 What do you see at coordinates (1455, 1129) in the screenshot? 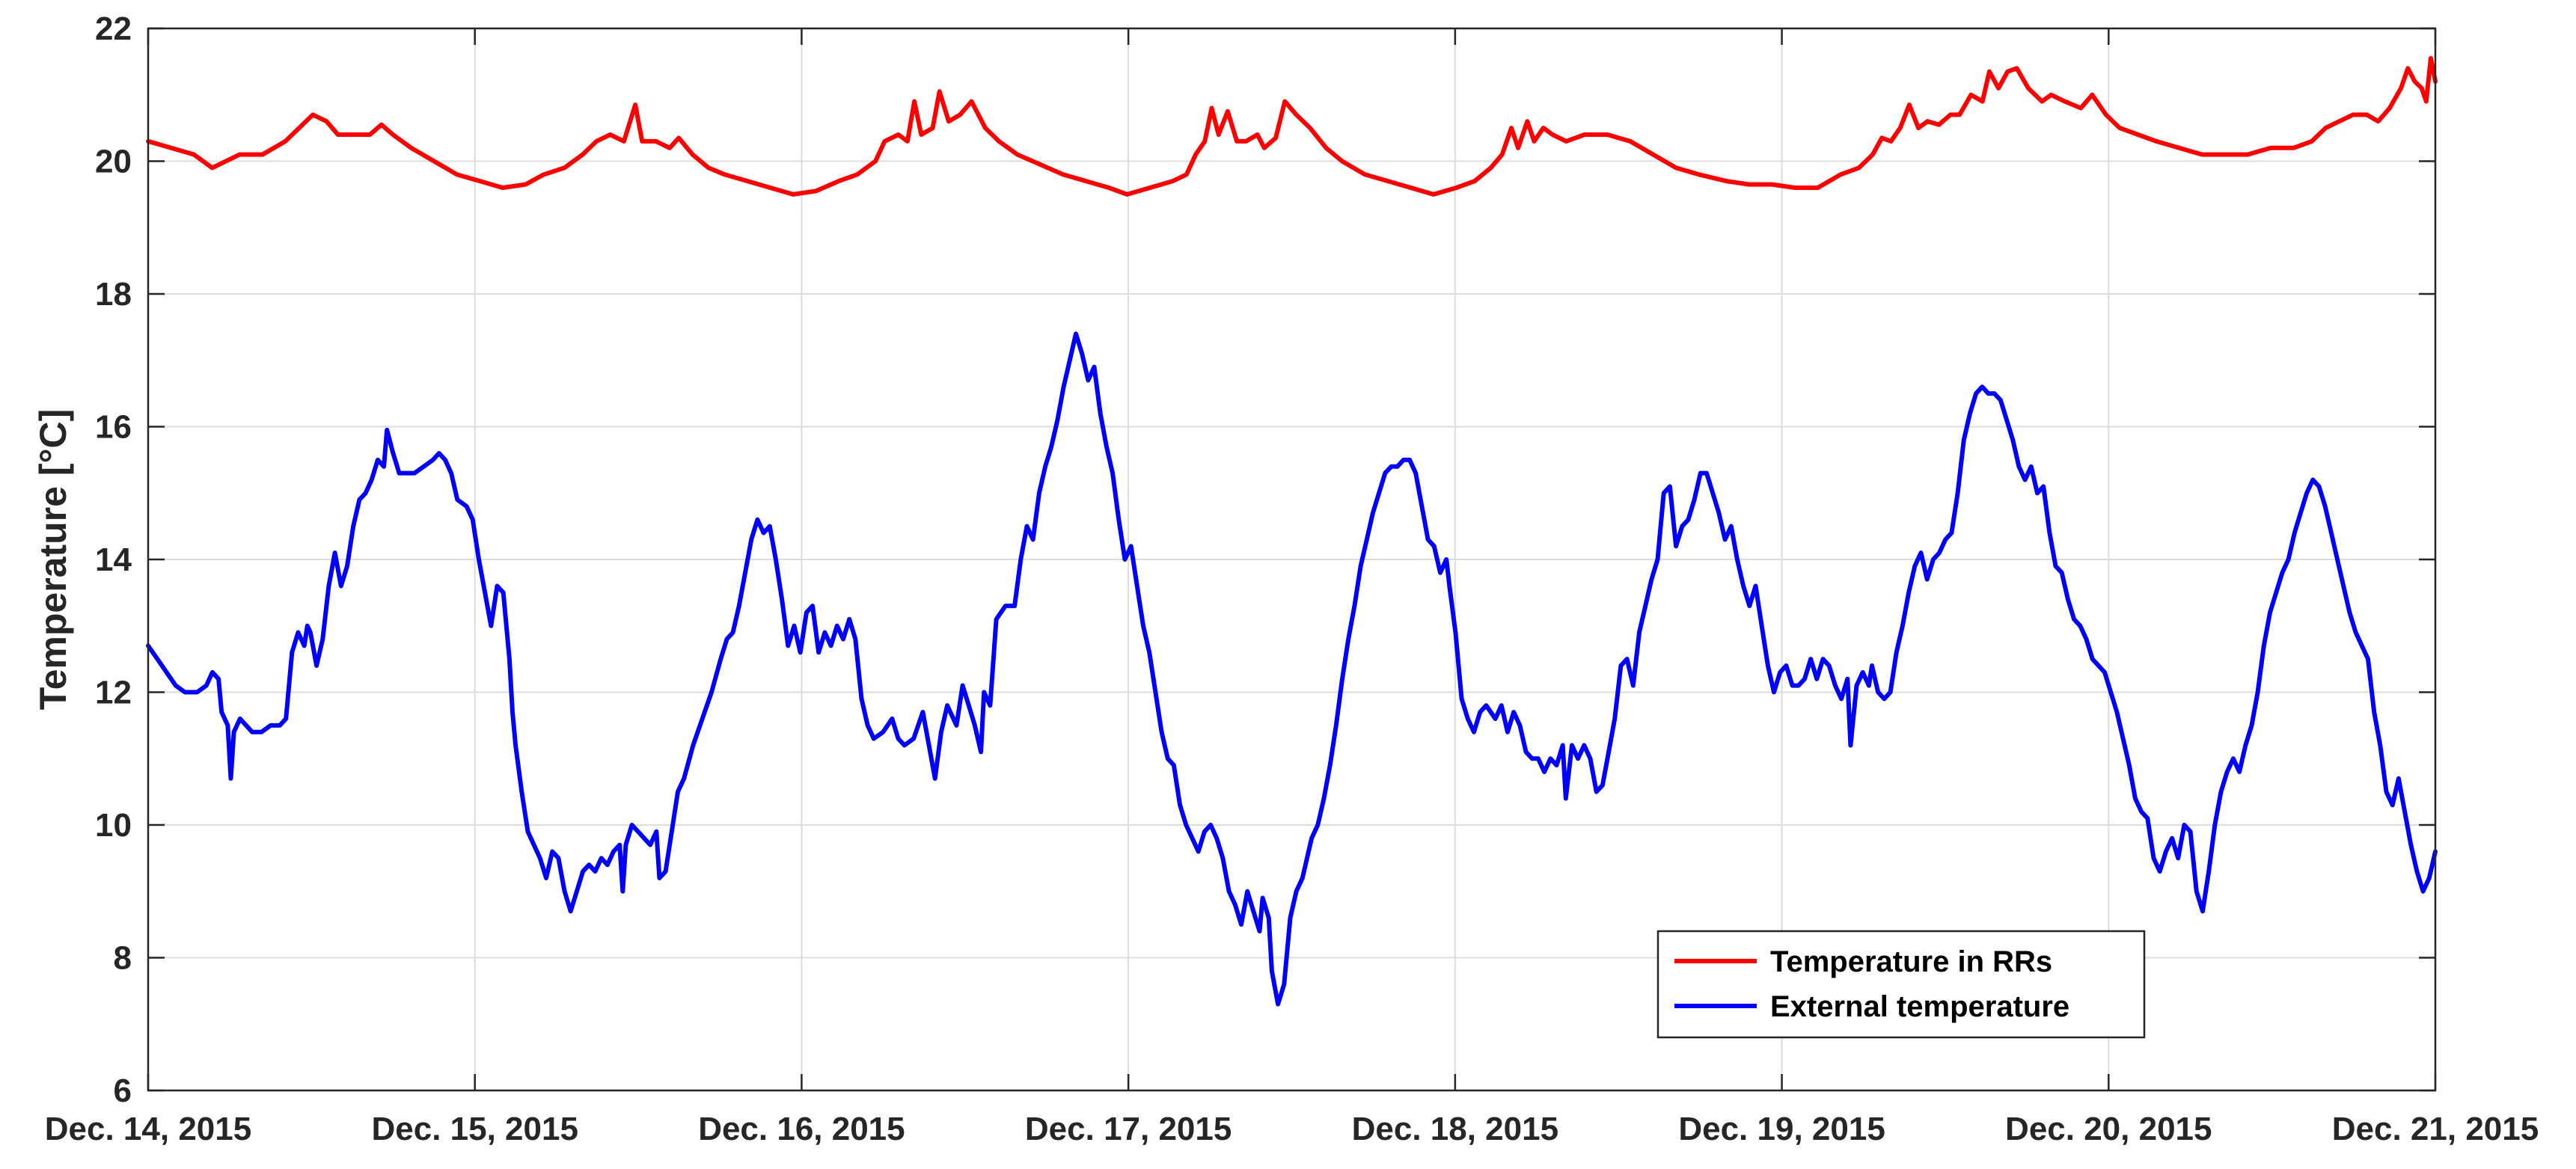
I see `x-tick-label: Dec. 18, 2015` at bounding box center [1455, 1129].